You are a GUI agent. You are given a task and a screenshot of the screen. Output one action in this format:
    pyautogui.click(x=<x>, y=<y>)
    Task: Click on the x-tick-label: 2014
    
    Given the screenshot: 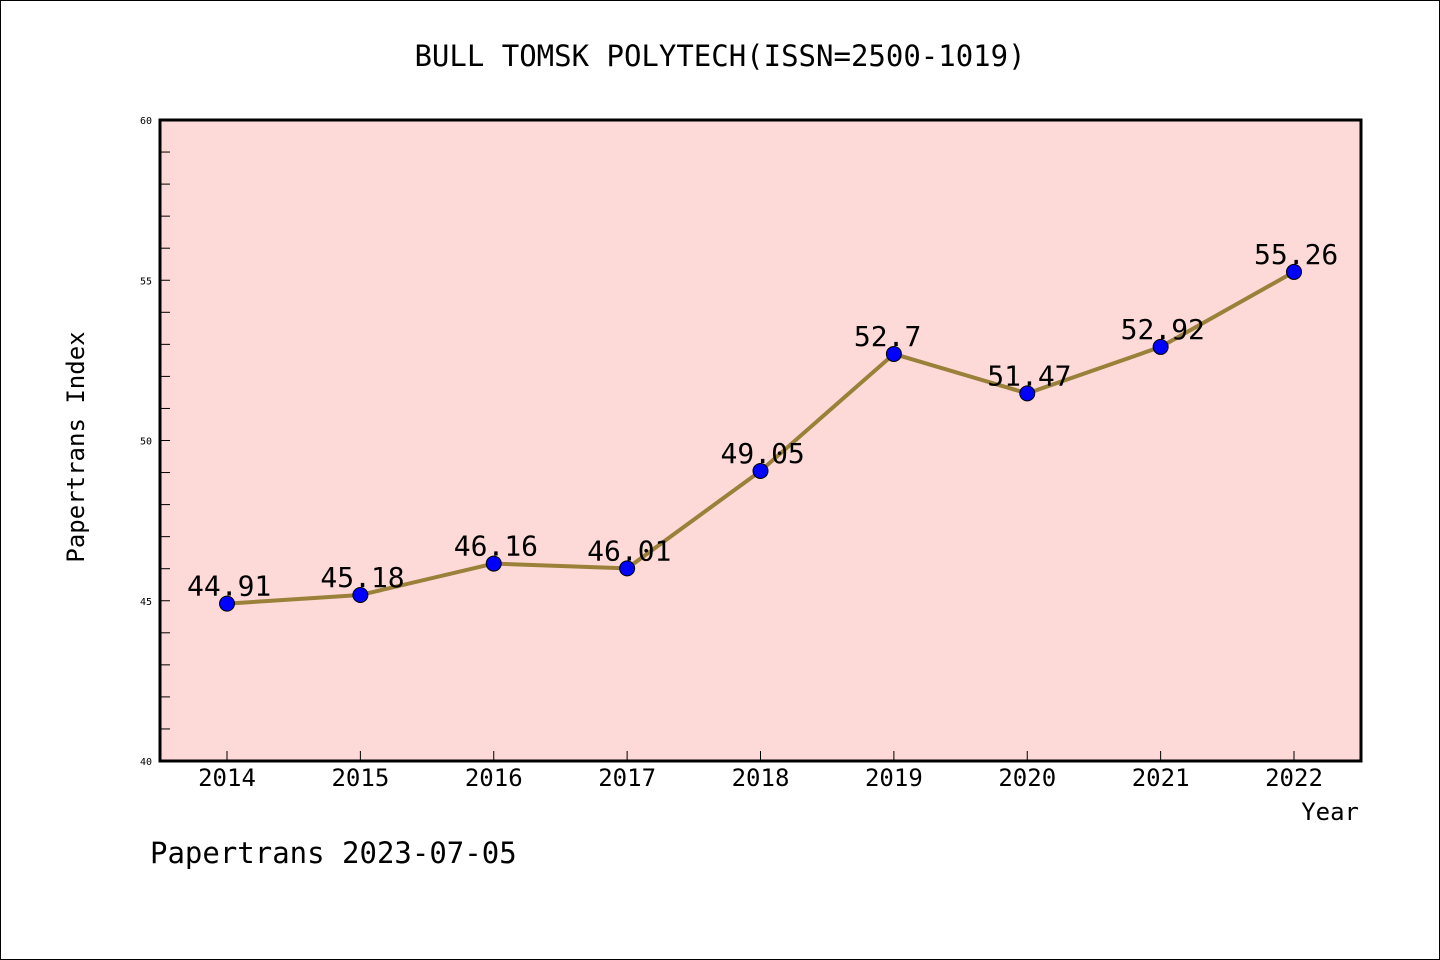 What is the action you would take?
    pyautogui.click(x=227, y=778)
    